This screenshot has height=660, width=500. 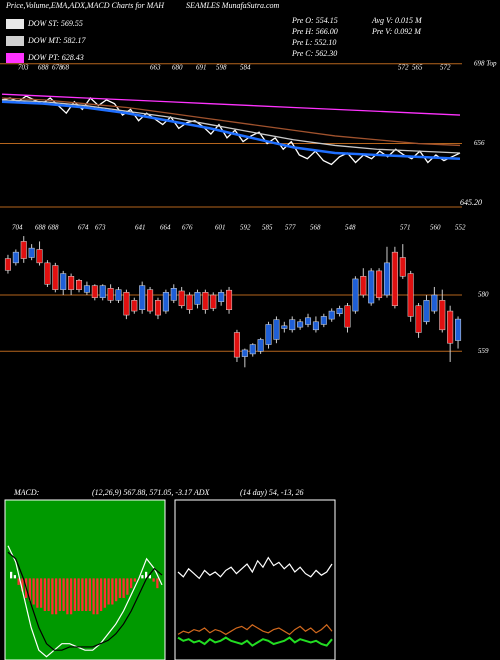 What do you see at coordinates (100, 228) in the screenshot?
I see `top-label: 673` at bounding box center [100, 228].